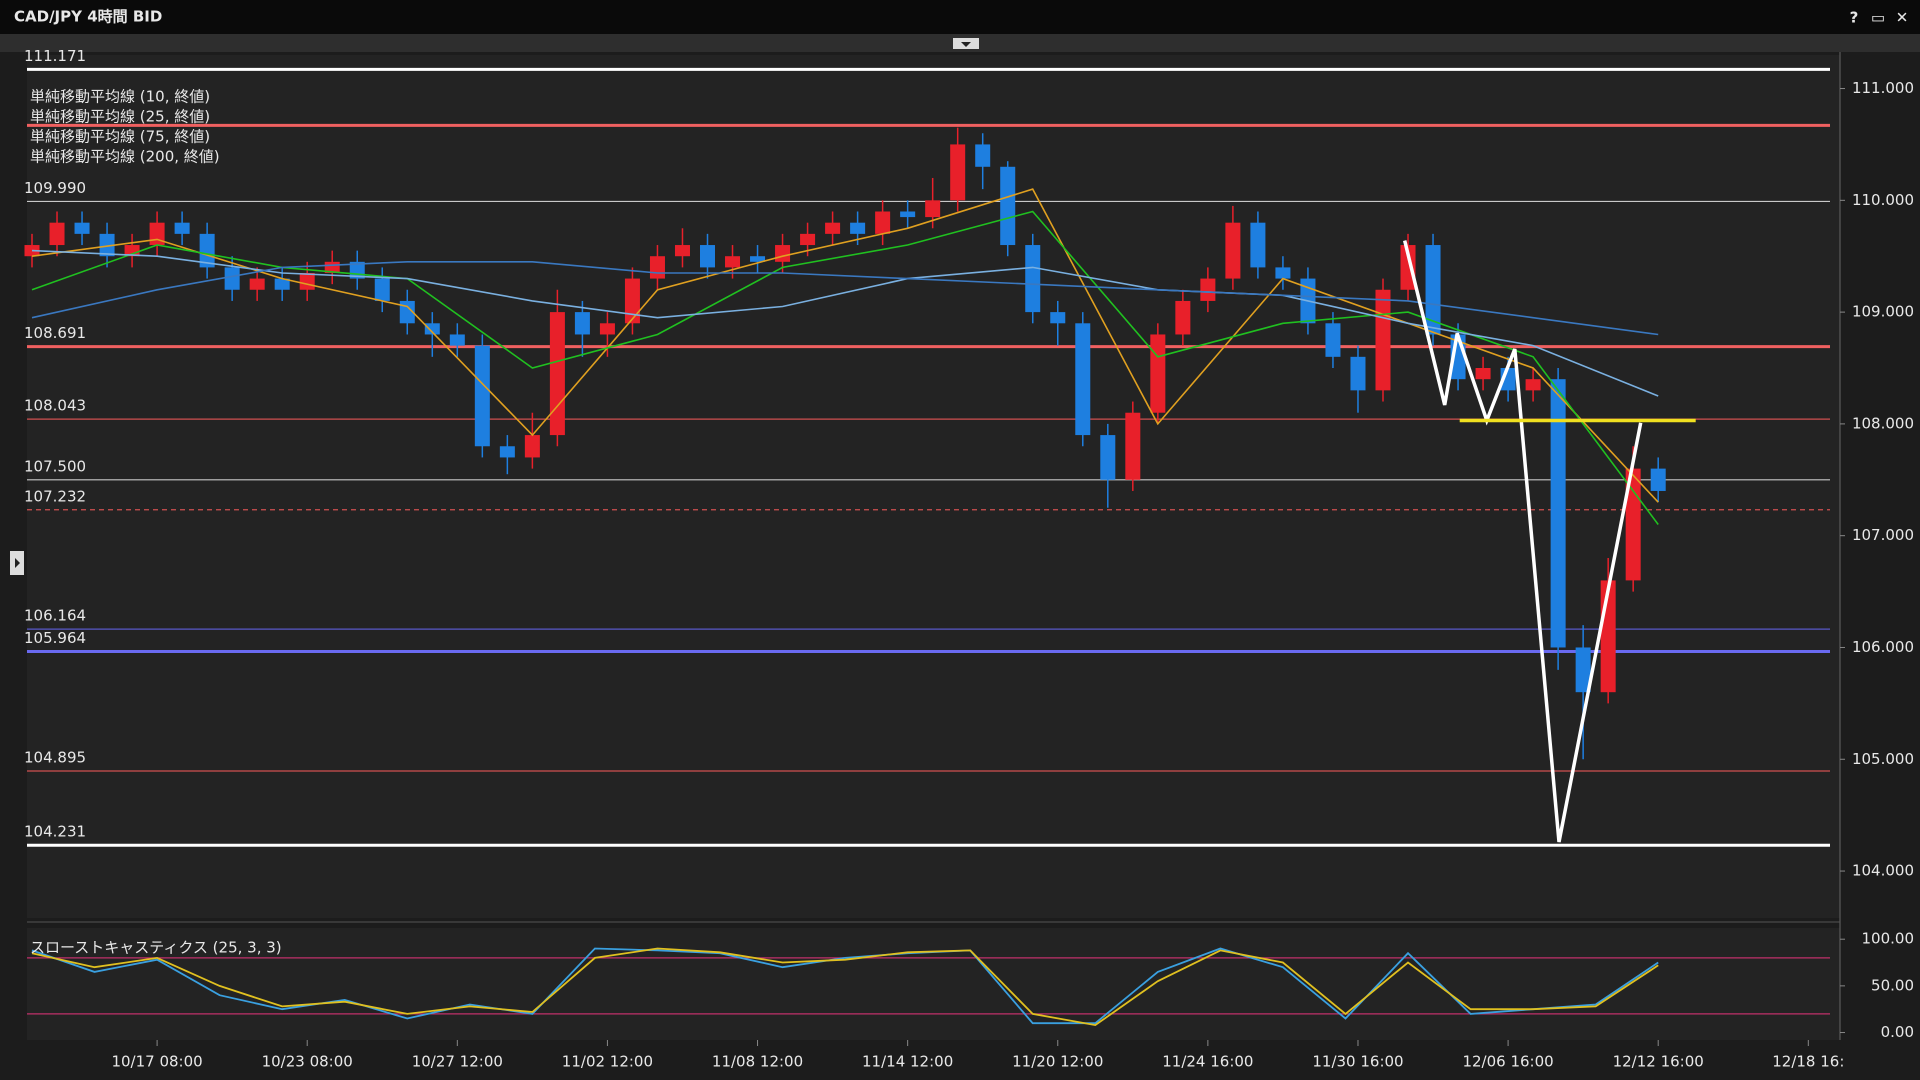  What do you see at coordinates (1883, 647) in the screenshot?
I see `y-tick-label: 106.000` at bounding box center [1883, 647].